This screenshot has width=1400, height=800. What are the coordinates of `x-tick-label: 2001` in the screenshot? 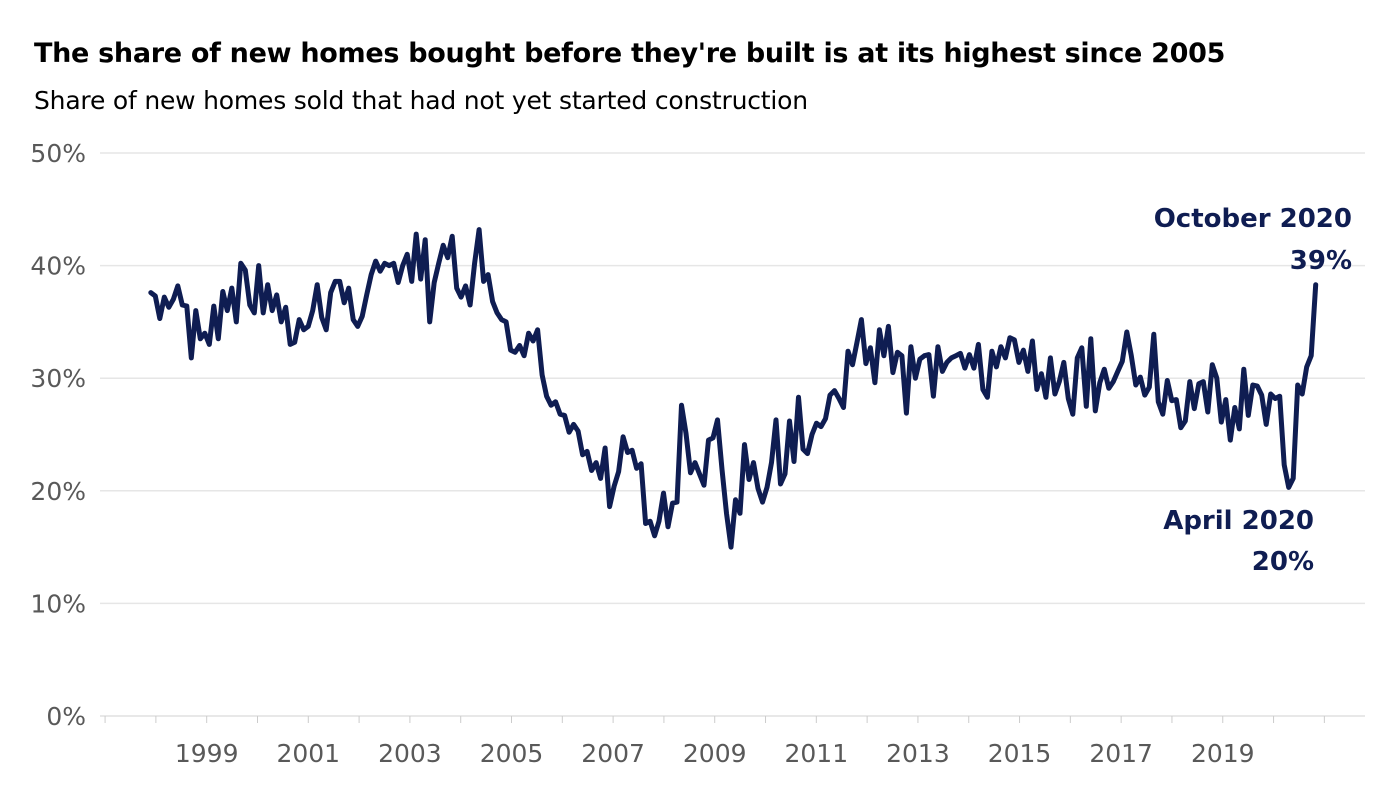 It's located at (308, 753).